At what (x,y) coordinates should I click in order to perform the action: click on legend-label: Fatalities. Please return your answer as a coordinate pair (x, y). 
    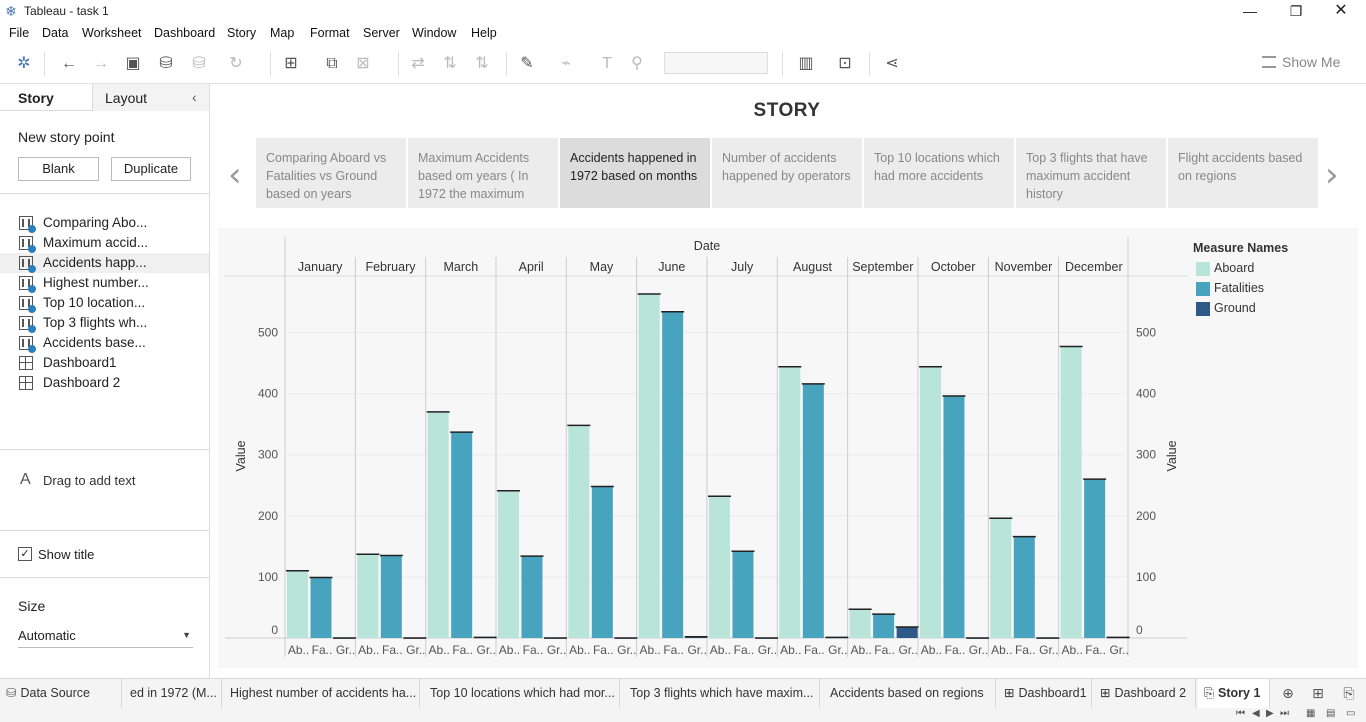
    Looking at the image, I should click on (1239, 288).